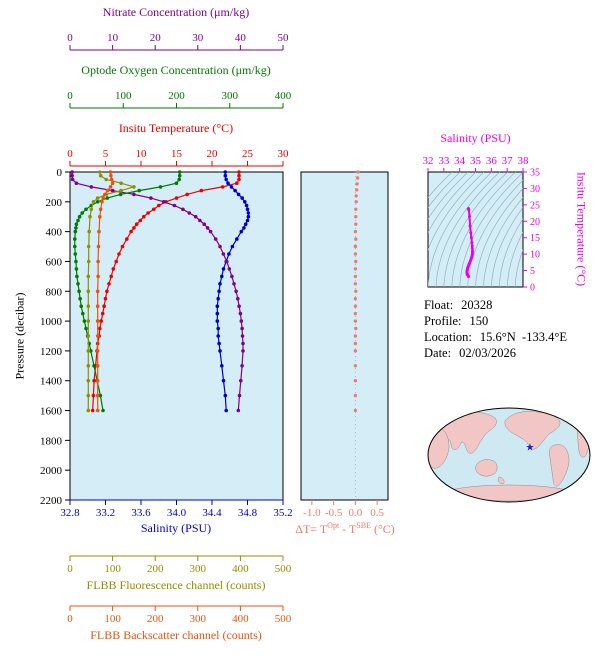  Describe the element at coordinates (382, 529) in the screenshot. I see `delta-title-text: (°C)` at that location.